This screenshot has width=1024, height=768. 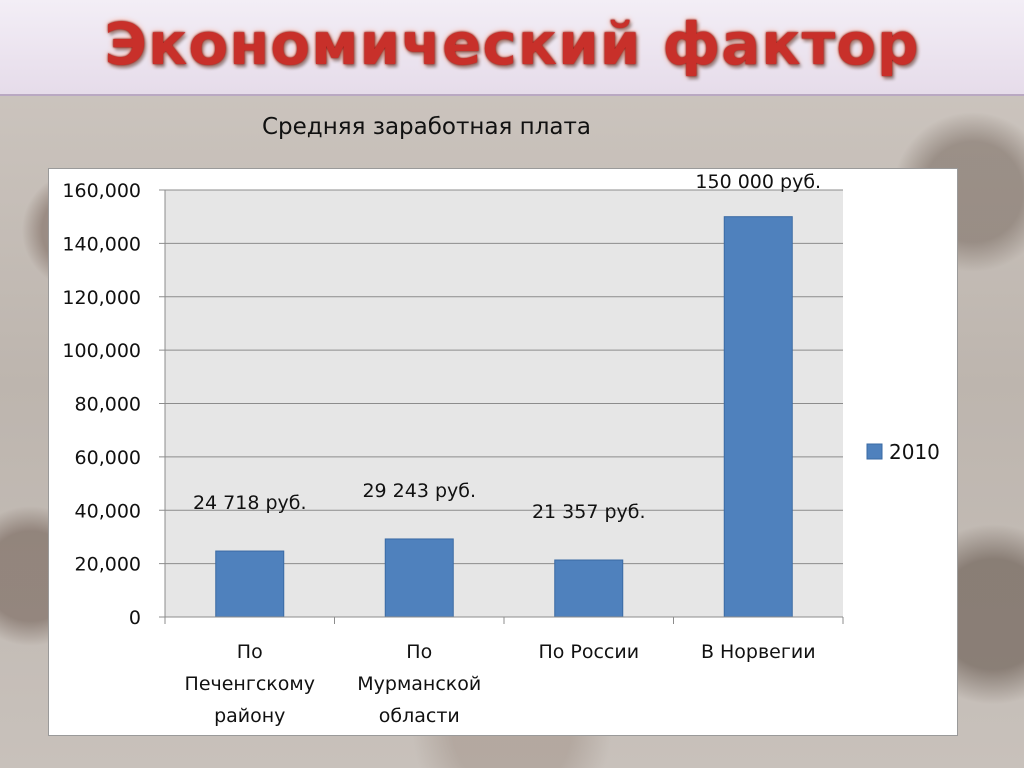 What do you see at coordinates (588, 652) in the screenshot?
I see `x-tick-label: По России` at bounding box center [588, 652].